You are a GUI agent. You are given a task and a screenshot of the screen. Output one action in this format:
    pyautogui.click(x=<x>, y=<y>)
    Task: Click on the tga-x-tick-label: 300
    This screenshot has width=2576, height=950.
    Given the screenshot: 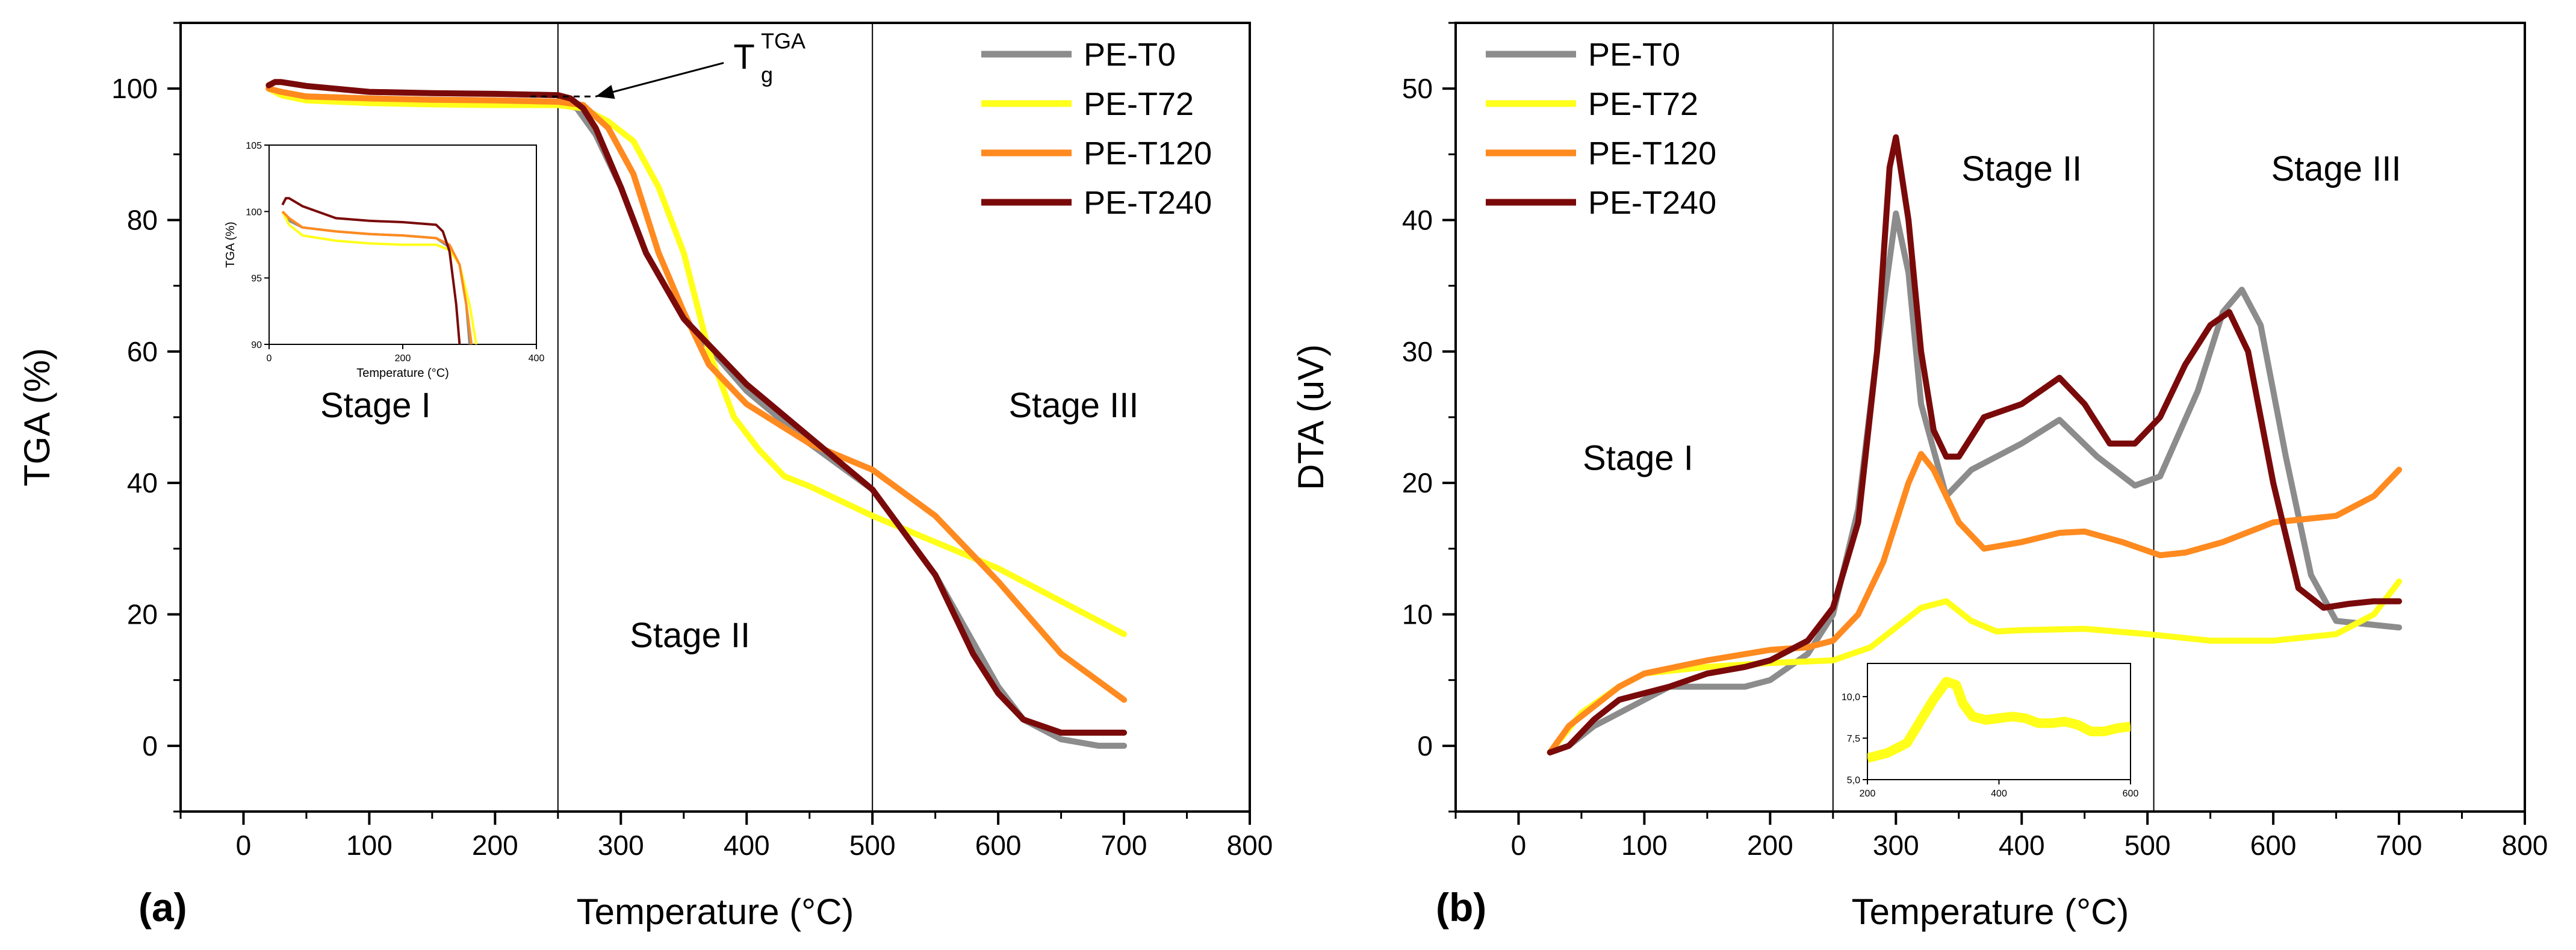 What is the action you would take?
    pyautogui.click(x=621, y=845)
    